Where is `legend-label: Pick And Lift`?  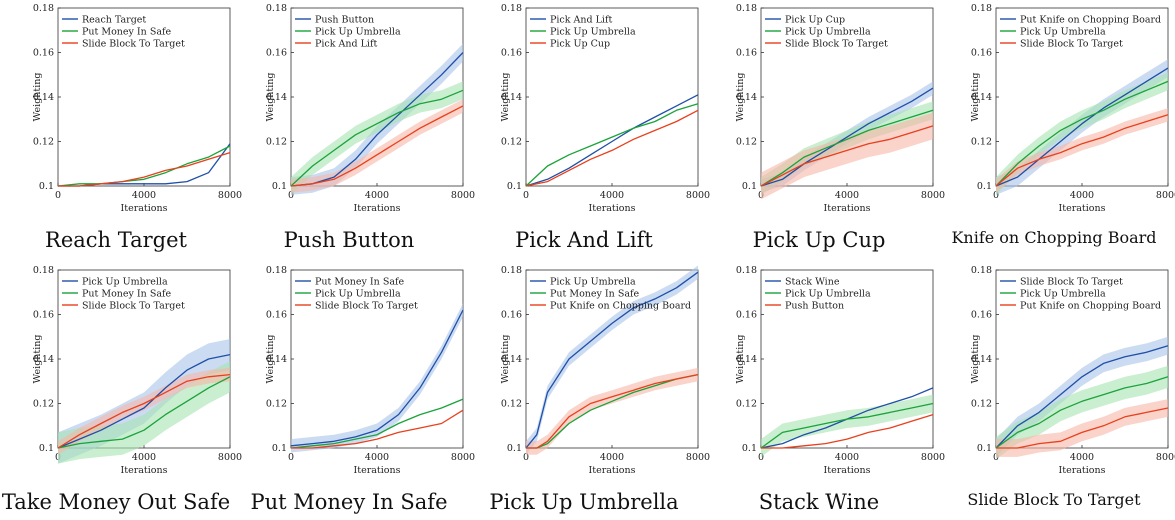
legend-label: Pick And Lift is located at coordinates (581, 20).